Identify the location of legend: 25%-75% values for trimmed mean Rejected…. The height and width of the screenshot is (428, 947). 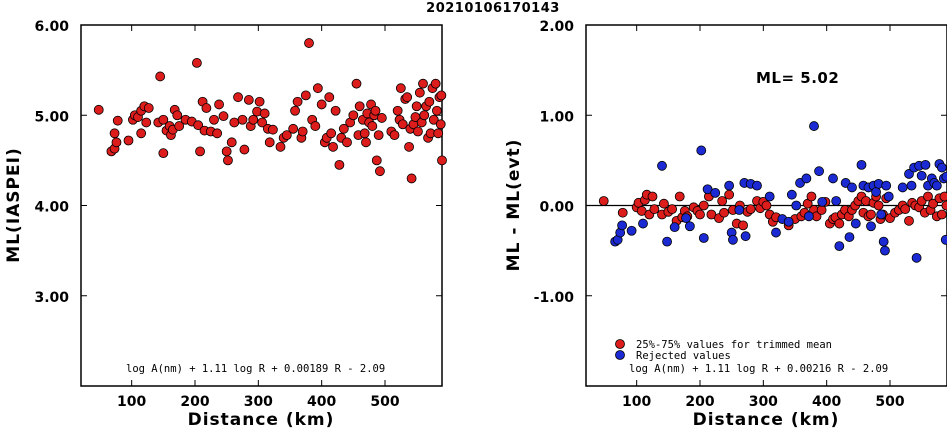
(723, 350).